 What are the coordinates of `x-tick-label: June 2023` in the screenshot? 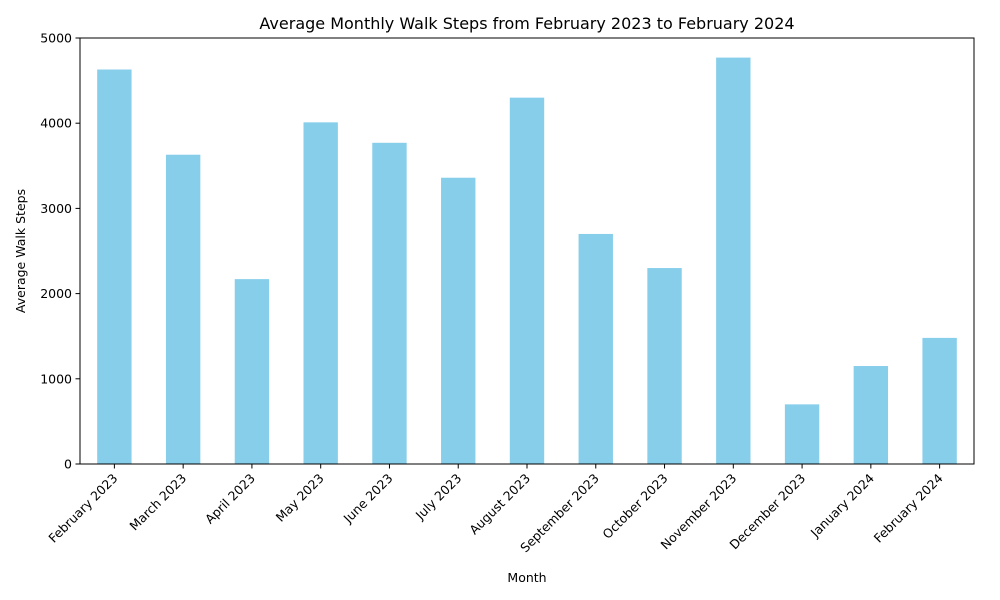 It's located at (368, 499).